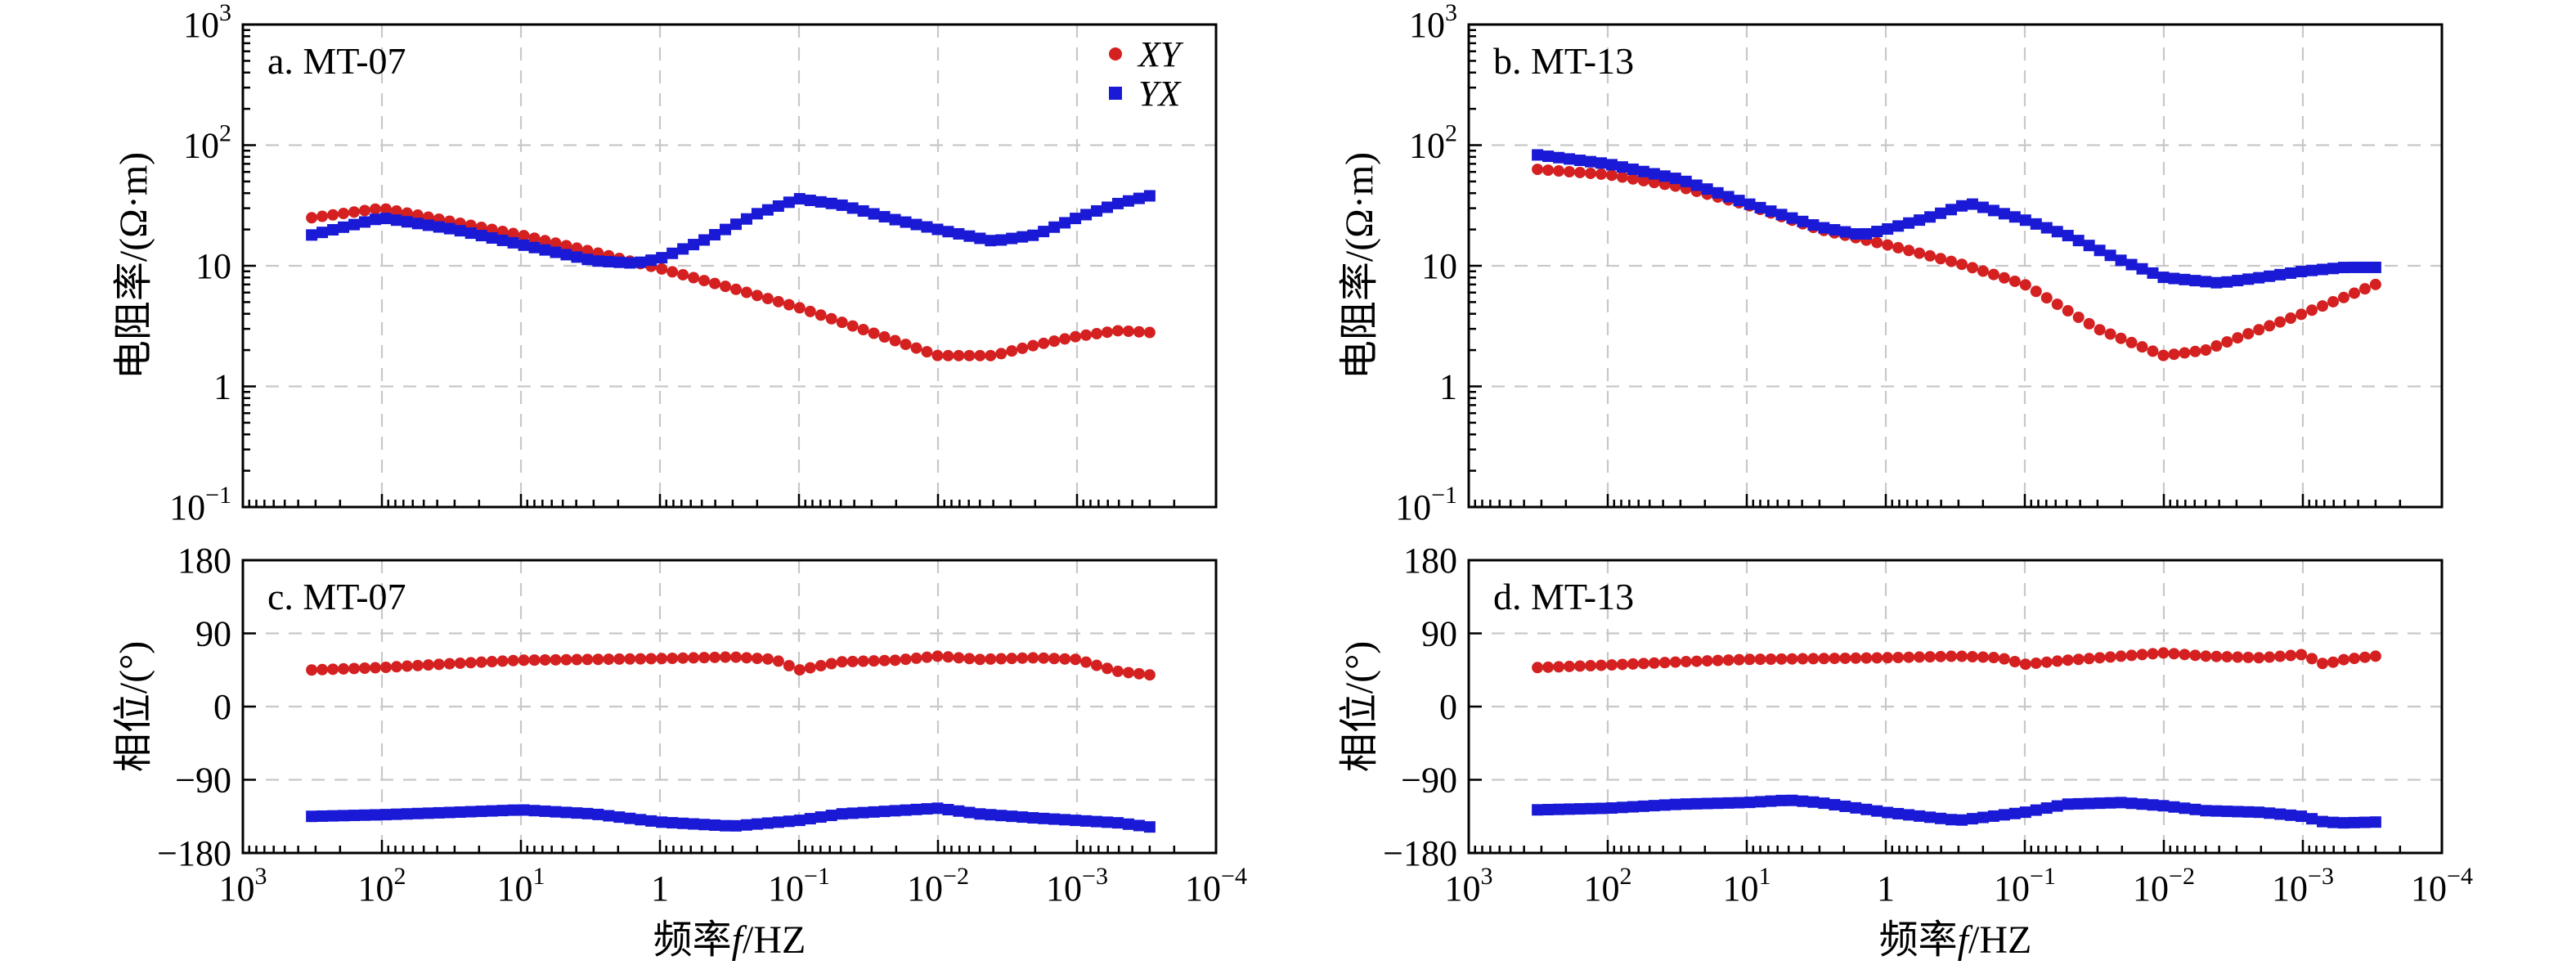 The image size is (2576, 974). I want to click on x-axis-title-right-pre: 频率, so click(1919, 940).